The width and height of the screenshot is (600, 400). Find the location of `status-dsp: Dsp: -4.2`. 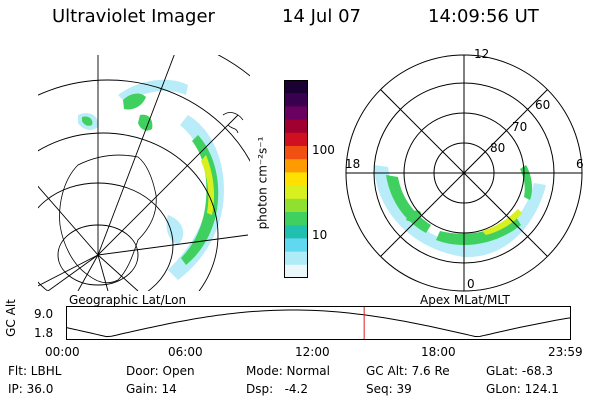

status-dsp: Dsp: -4.2 is located at coordinates (277, 389).